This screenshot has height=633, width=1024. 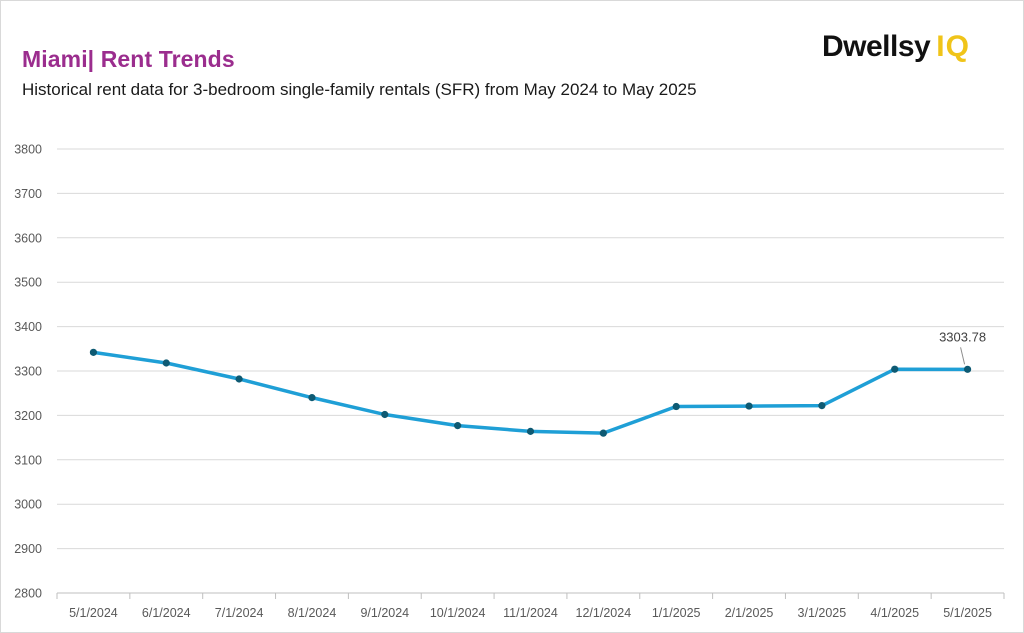 What do you see at coordinates (93, 613) in the screenshot?
I see `x-tick-label: 5/1/2024` at bounding box center [93, 613].